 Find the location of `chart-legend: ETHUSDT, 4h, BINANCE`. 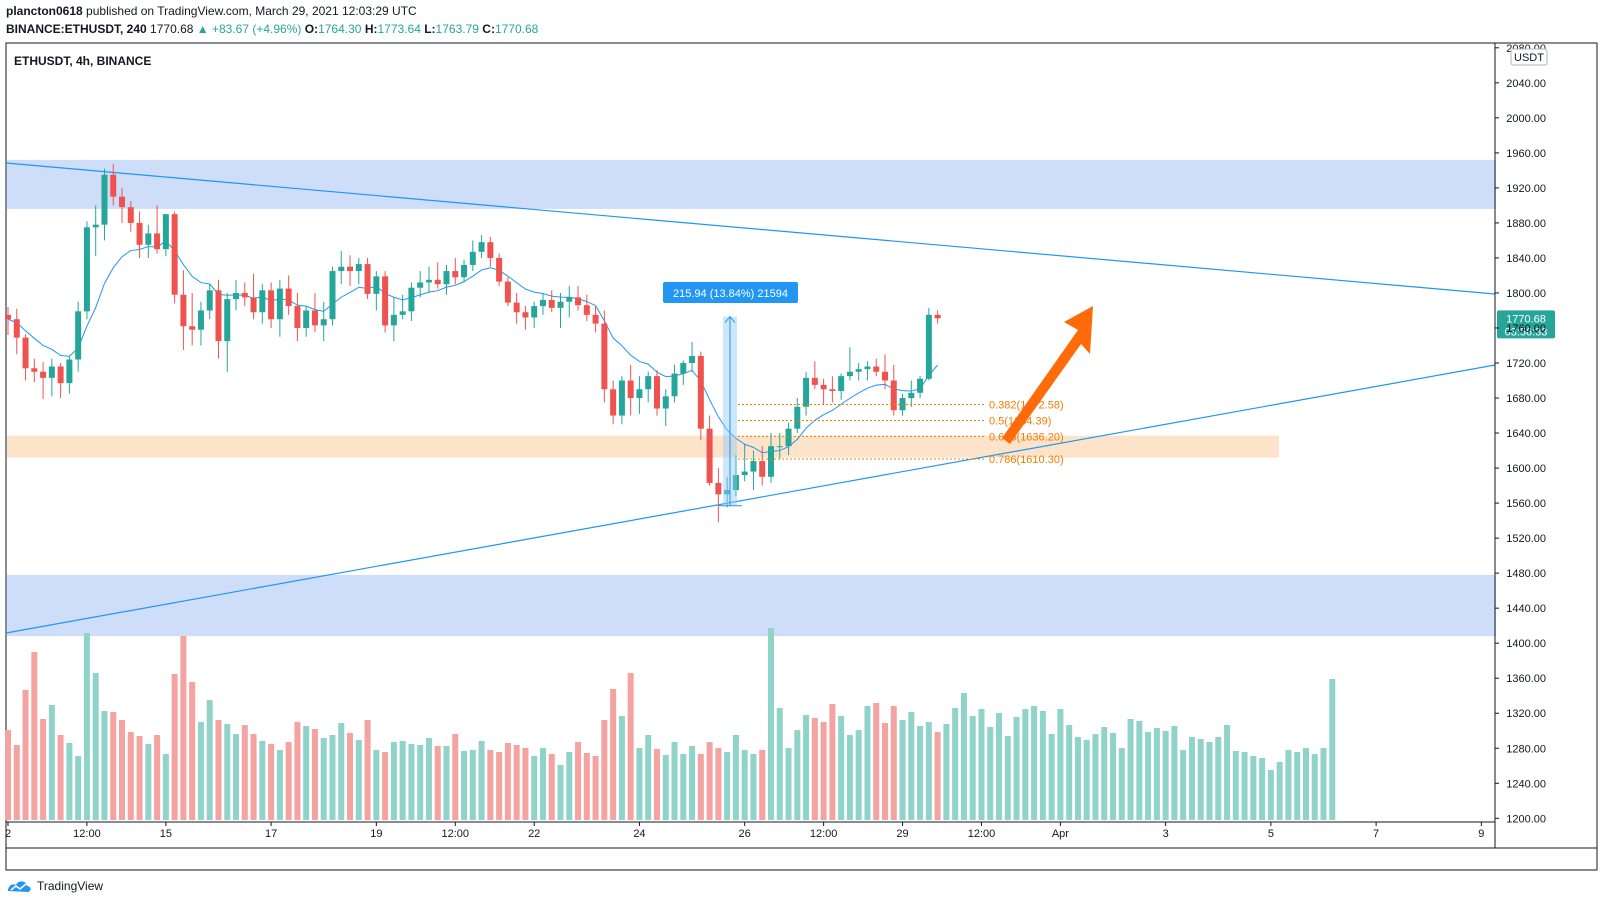

chart-legend: ETHUSDT, 4h, BINANCE is located at coordinates (83, 61).